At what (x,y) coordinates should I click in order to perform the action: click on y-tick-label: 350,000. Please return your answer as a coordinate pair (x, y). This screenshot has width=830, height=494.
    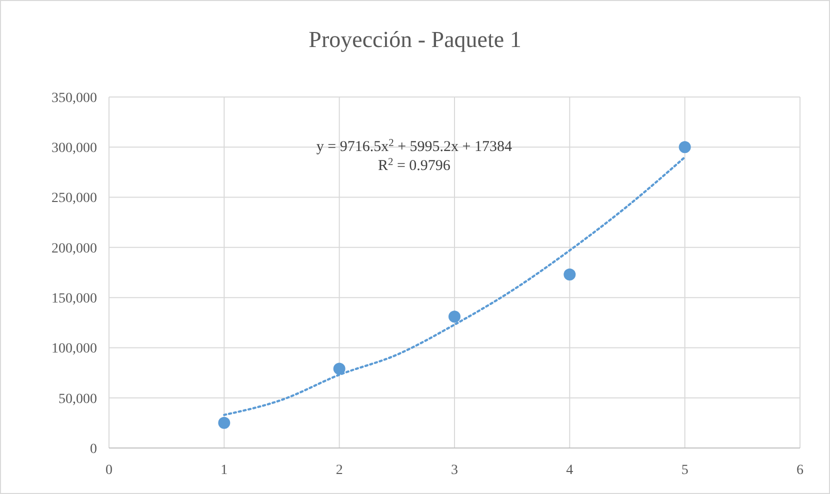
    Looking at the image, I should click on (74, 98).